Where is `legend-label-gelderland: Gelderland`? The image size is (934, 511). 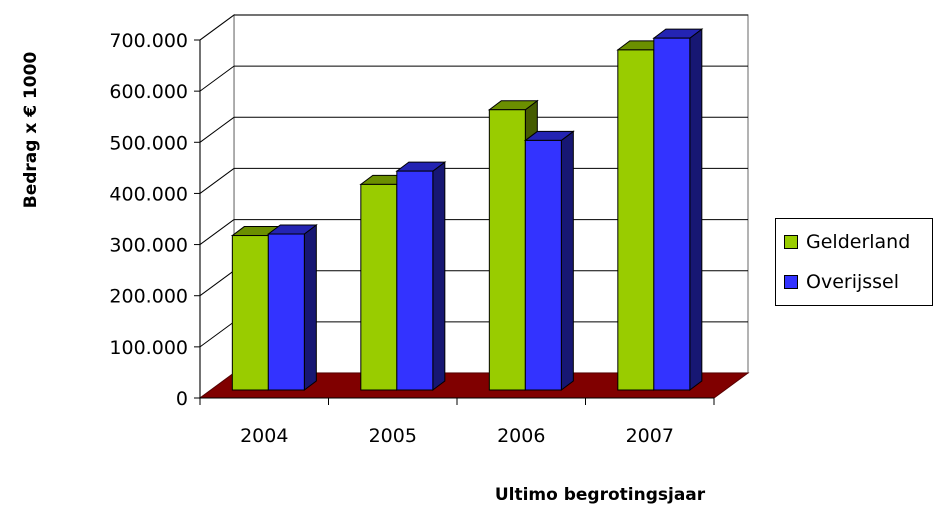 legend-label-gelderland: Gelderland is located at coordinates (858, 242).